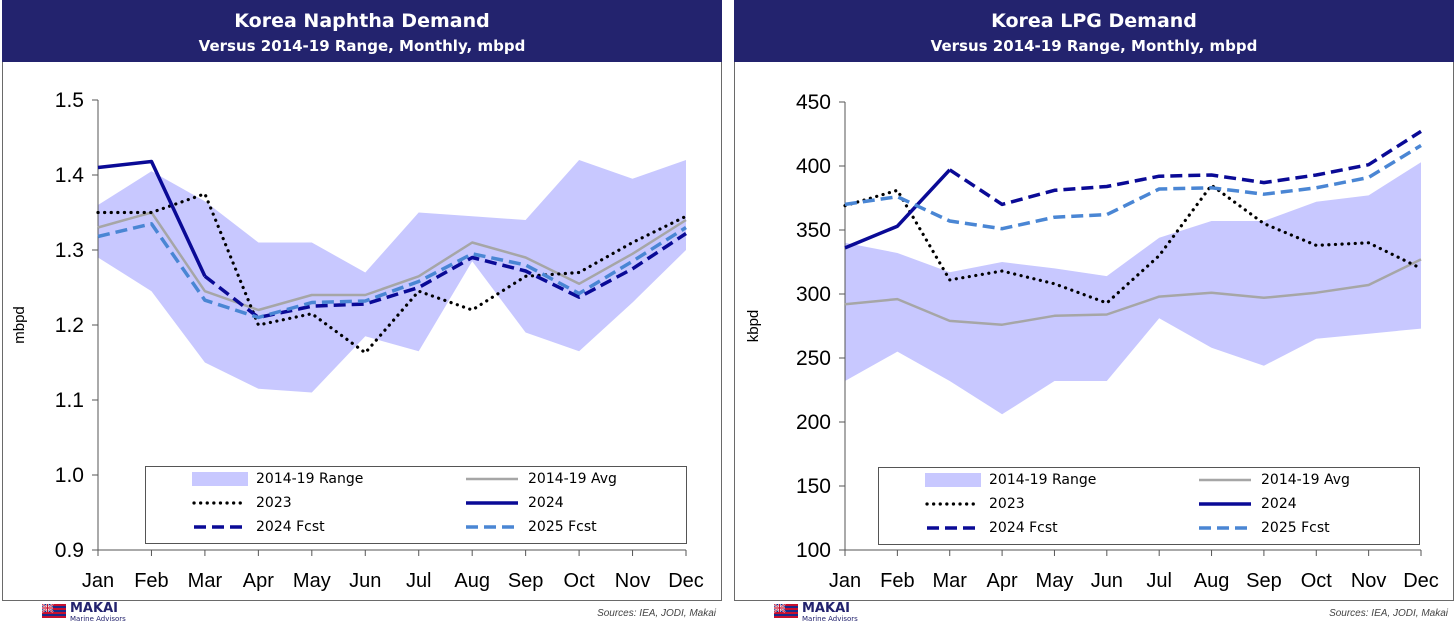 This screenshot has width=1456, height=626. I want to click on y-tick-label: 300, so click(813, 294).